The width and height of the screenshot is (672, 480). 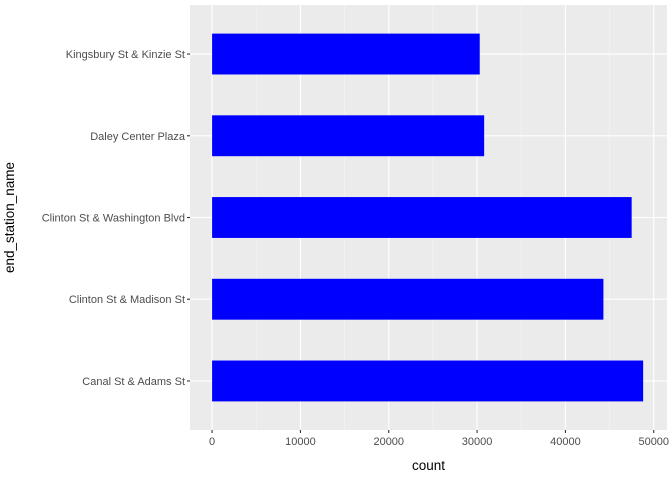 What do you see at coordinates (133, 382) in the screenshot?
I see `y-tick-label: Canal St & Adams St` at bounding box center [133, 382].